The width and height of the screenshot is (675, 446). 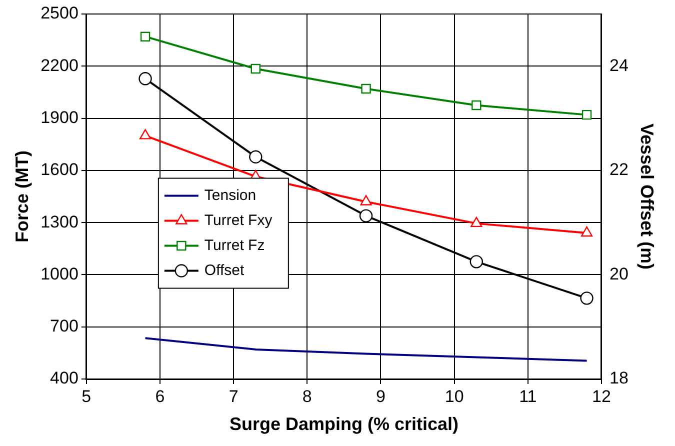 What do you see at coordinates (618, 170) in the screenshot?
I see `y2-tick-label: 22` at bounding box center [618, 170].